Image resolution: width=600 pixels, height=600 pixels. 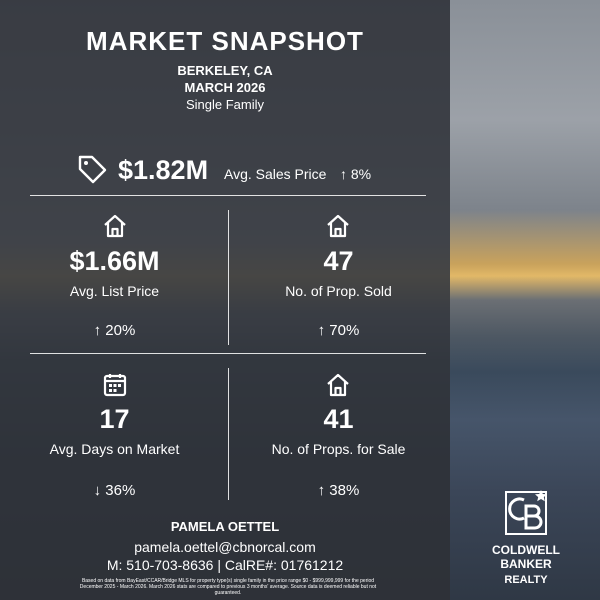 What do you see at coordinates (163, 170) in the screenshot?
I see `headline-value: $1.82M` at bounding box center [163, 170].